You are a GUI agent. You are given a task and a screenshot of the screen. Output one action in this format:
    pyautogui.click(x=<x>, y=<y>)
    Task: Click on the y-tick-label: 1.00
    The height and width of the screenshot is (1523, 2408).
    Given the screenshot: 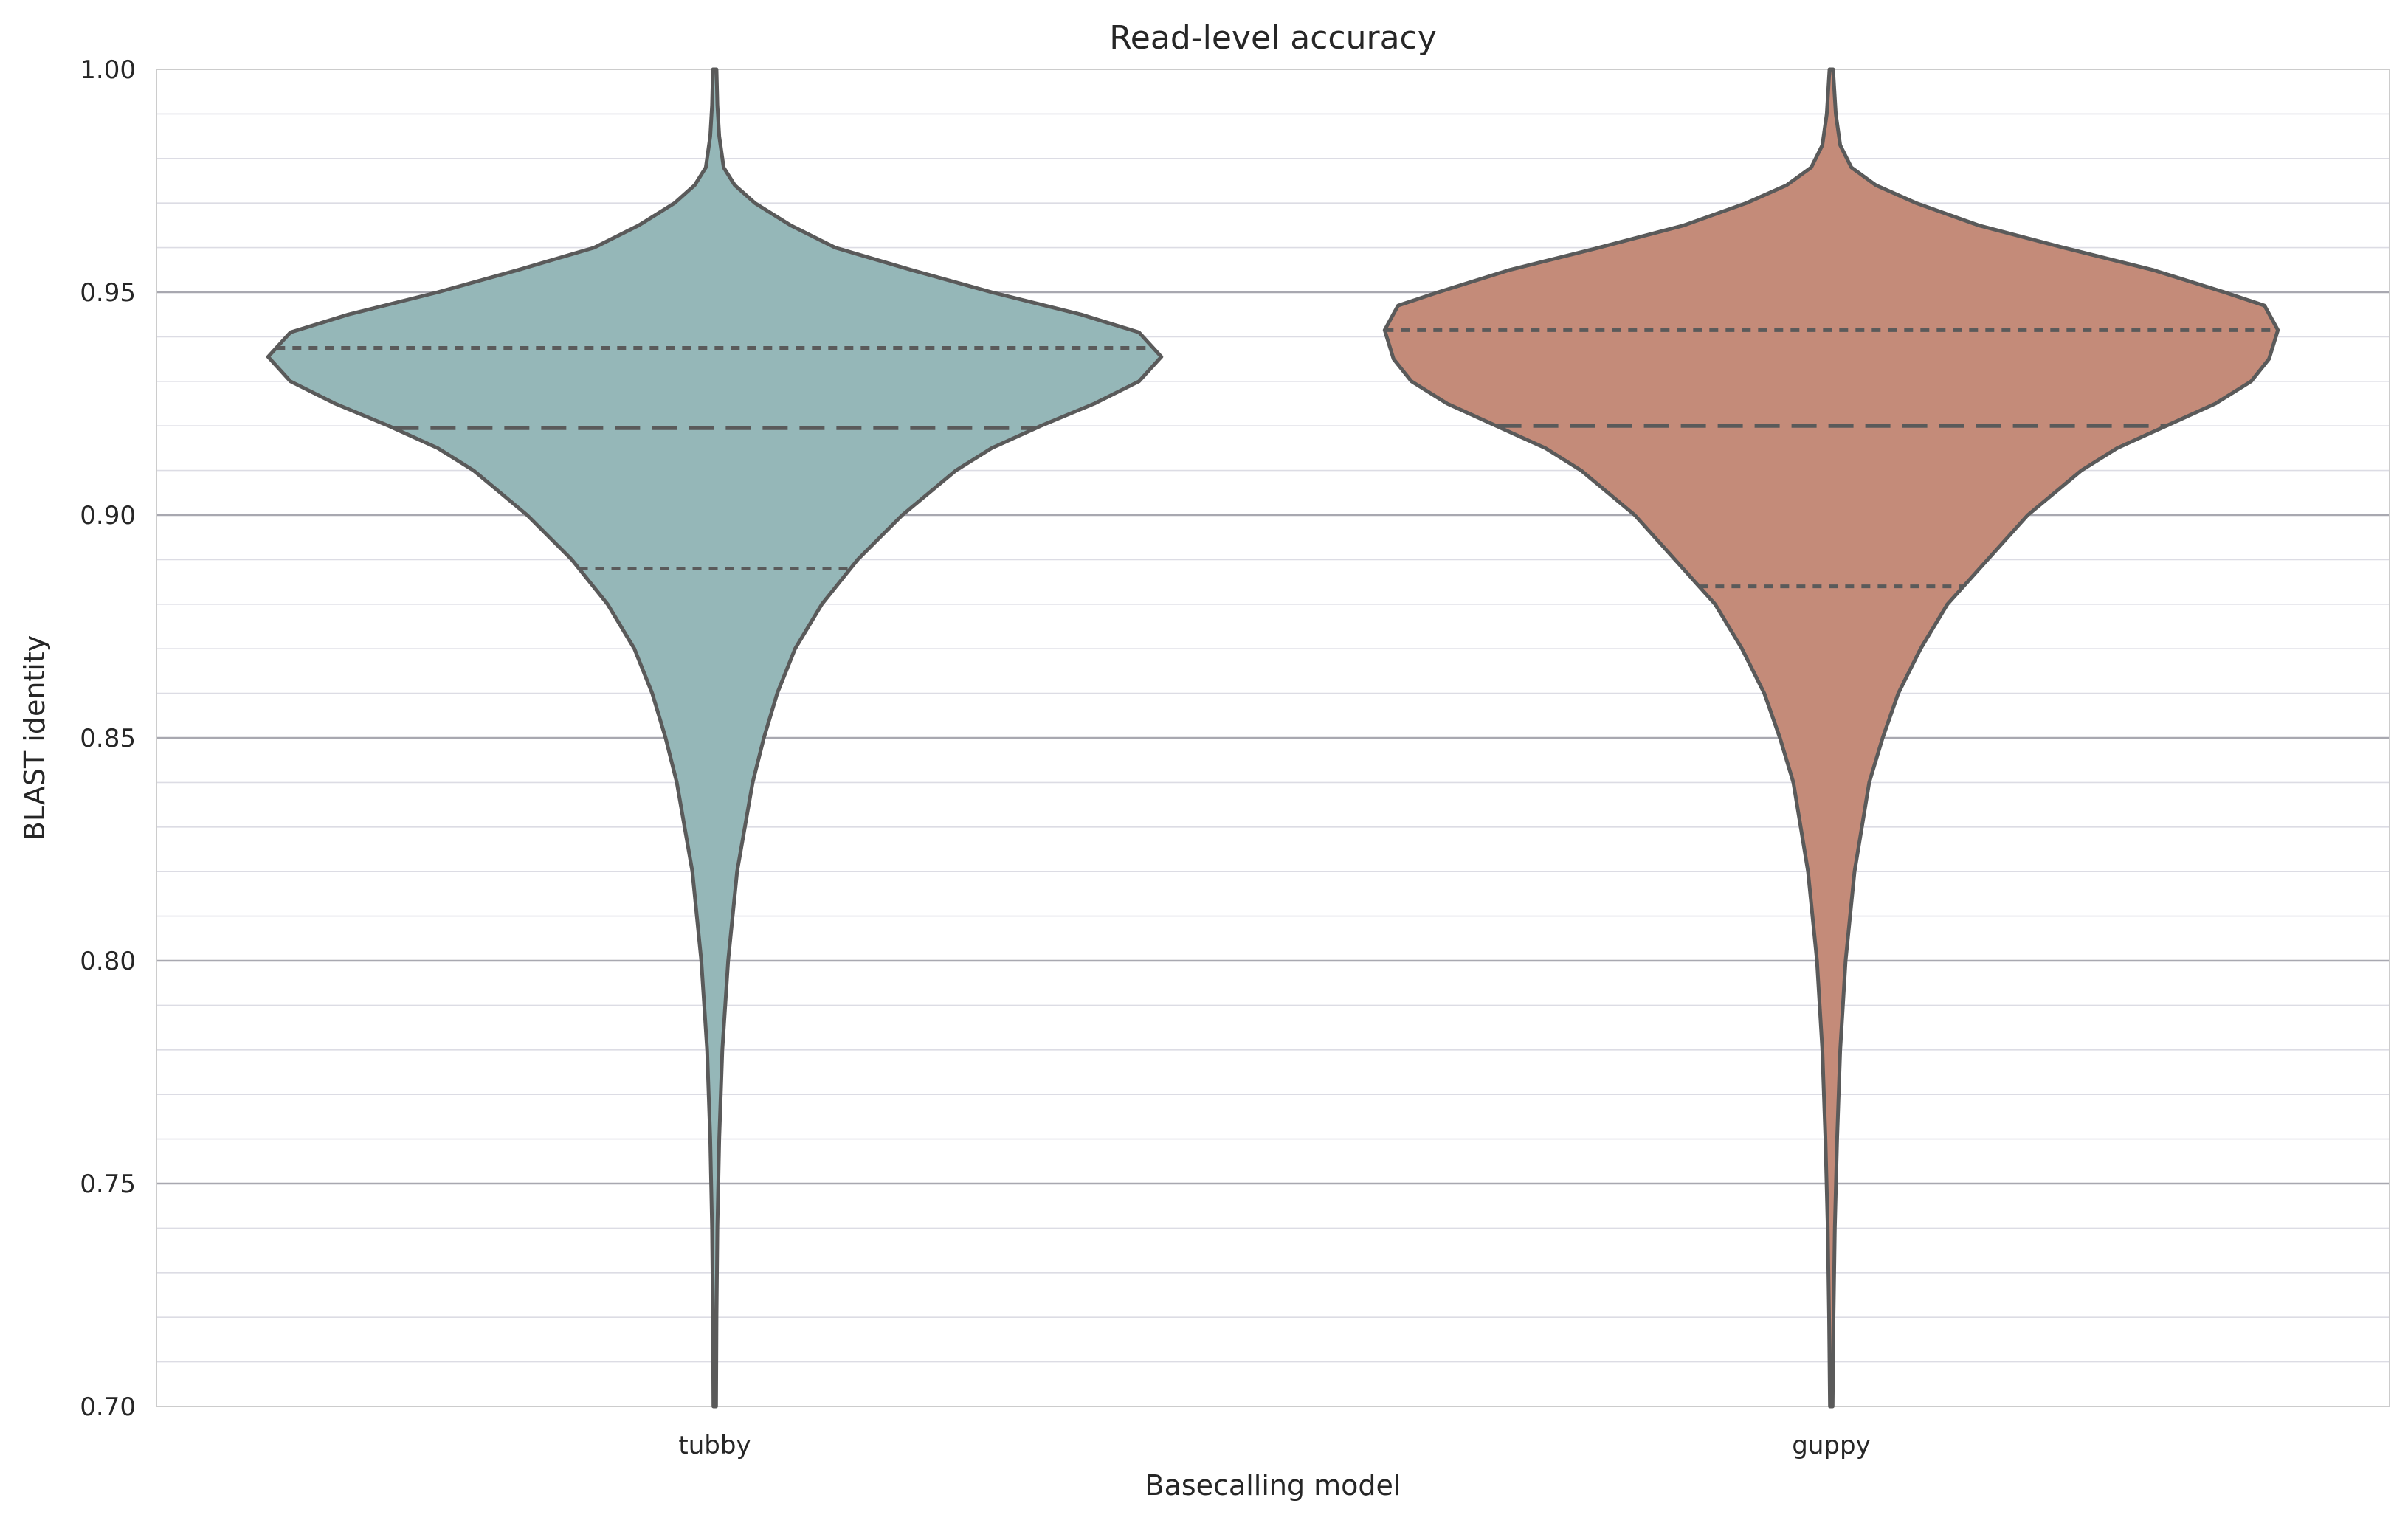 What is the action you would take?
    pyautogui.click(x=108, y=70)
    